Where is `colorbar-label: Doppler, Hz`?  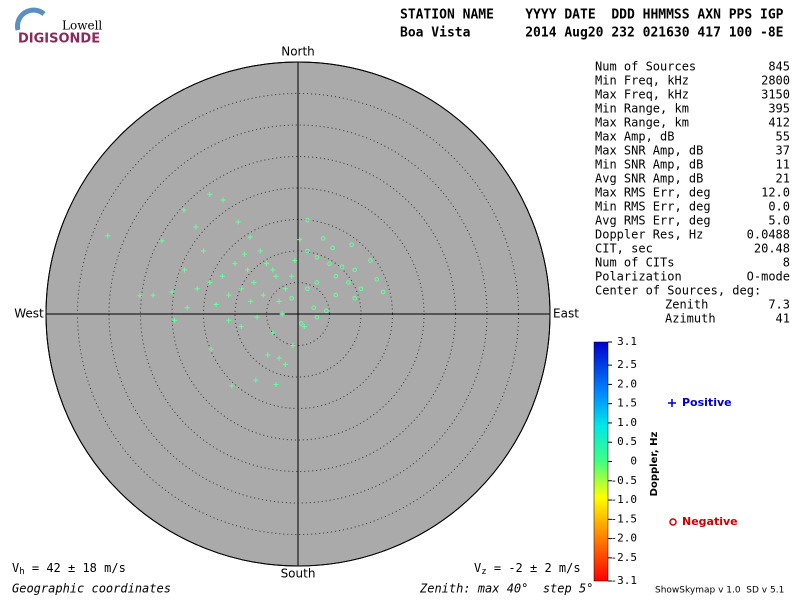 colorbar-label: Doppler, Hz is located at coordinates (654, 464).